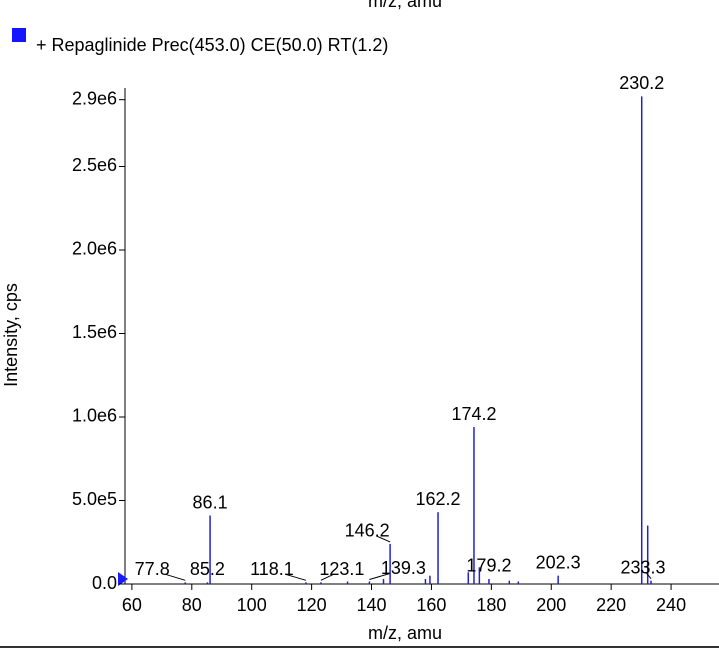 The image size is (719, 651). Describe the element at coordinates (104, 583) in the screenshot. I see `y-tick-label: 0.0` at that location.